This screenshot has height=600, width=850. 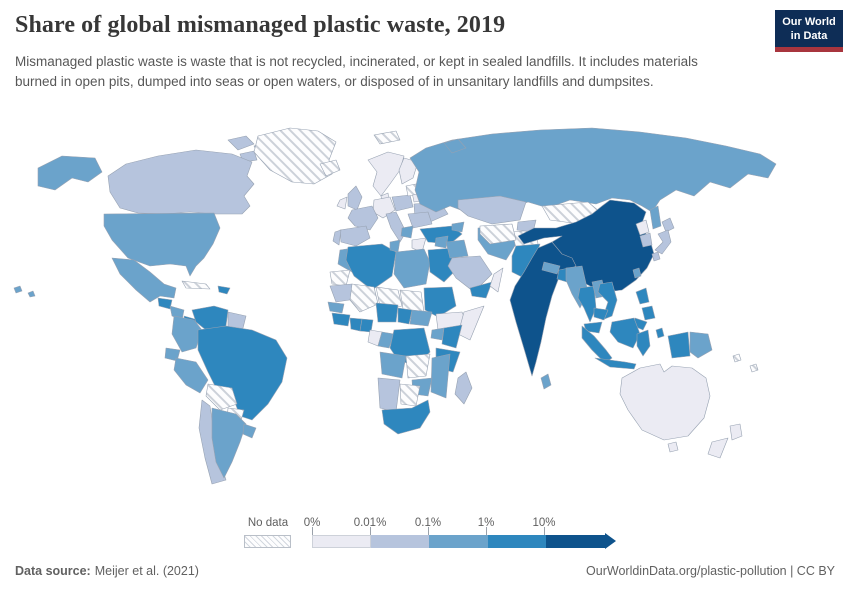 I want to click on country-philippines-visayas, so click(x=648, y=313).